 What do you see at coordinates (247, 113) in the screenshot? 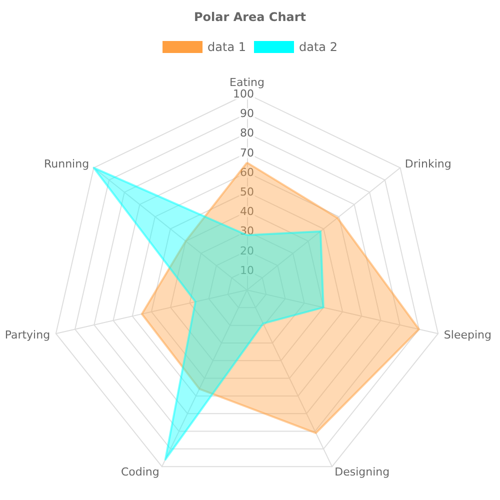
I see `y-tick-label: 90` at bounding box center [247, 113].